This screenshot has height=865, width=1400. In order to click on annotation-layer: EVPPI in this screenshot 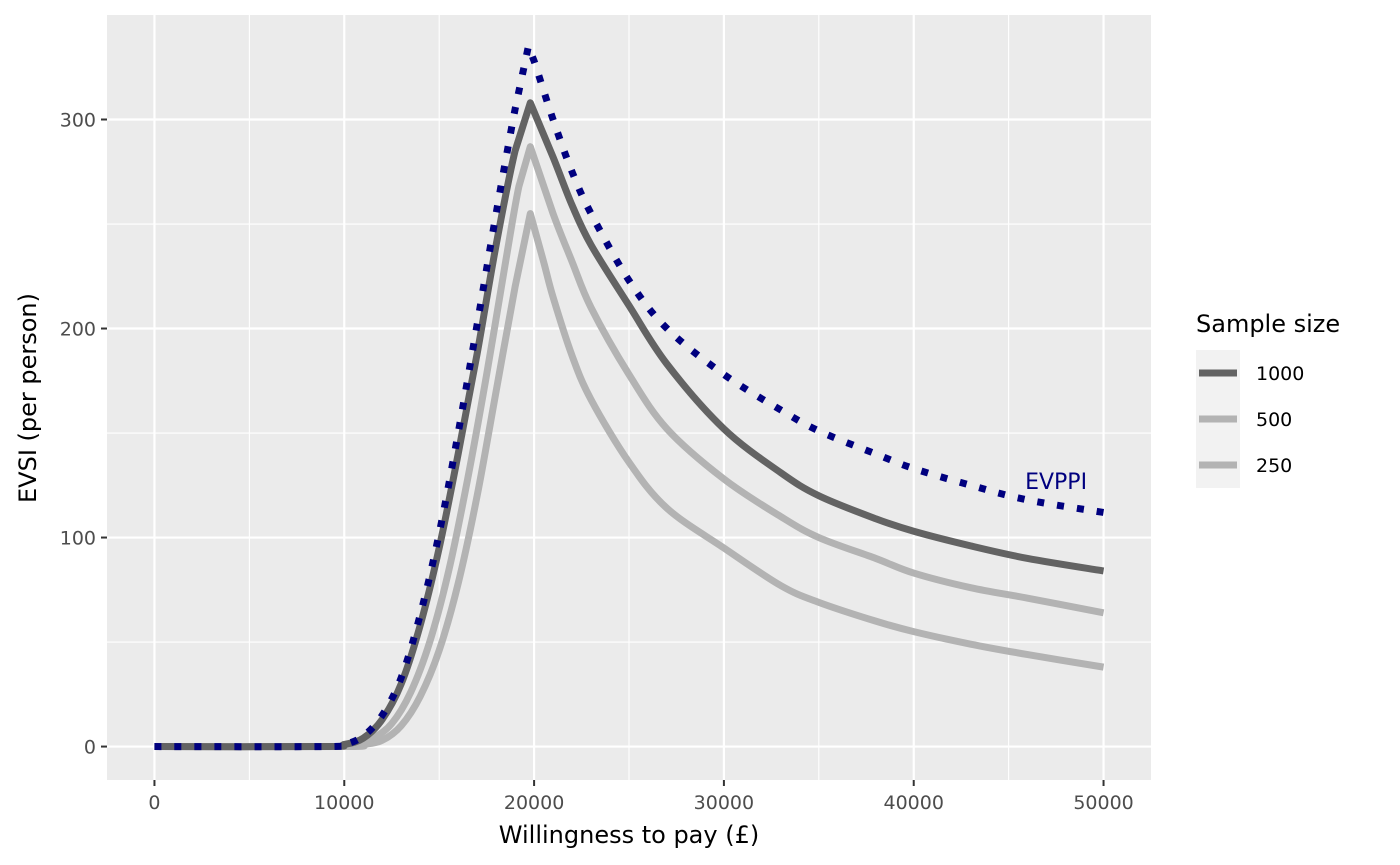, I will do `click(1056, 482)`.